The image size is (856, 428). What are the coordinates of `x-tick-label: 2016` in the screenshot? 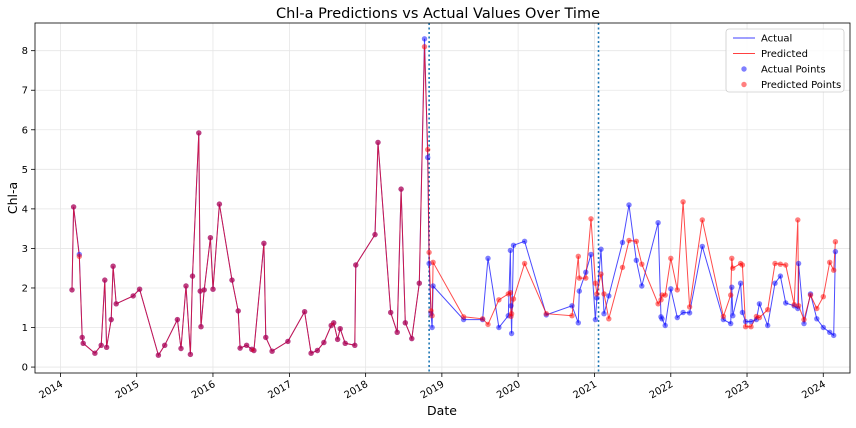 It's located at (204, 390).